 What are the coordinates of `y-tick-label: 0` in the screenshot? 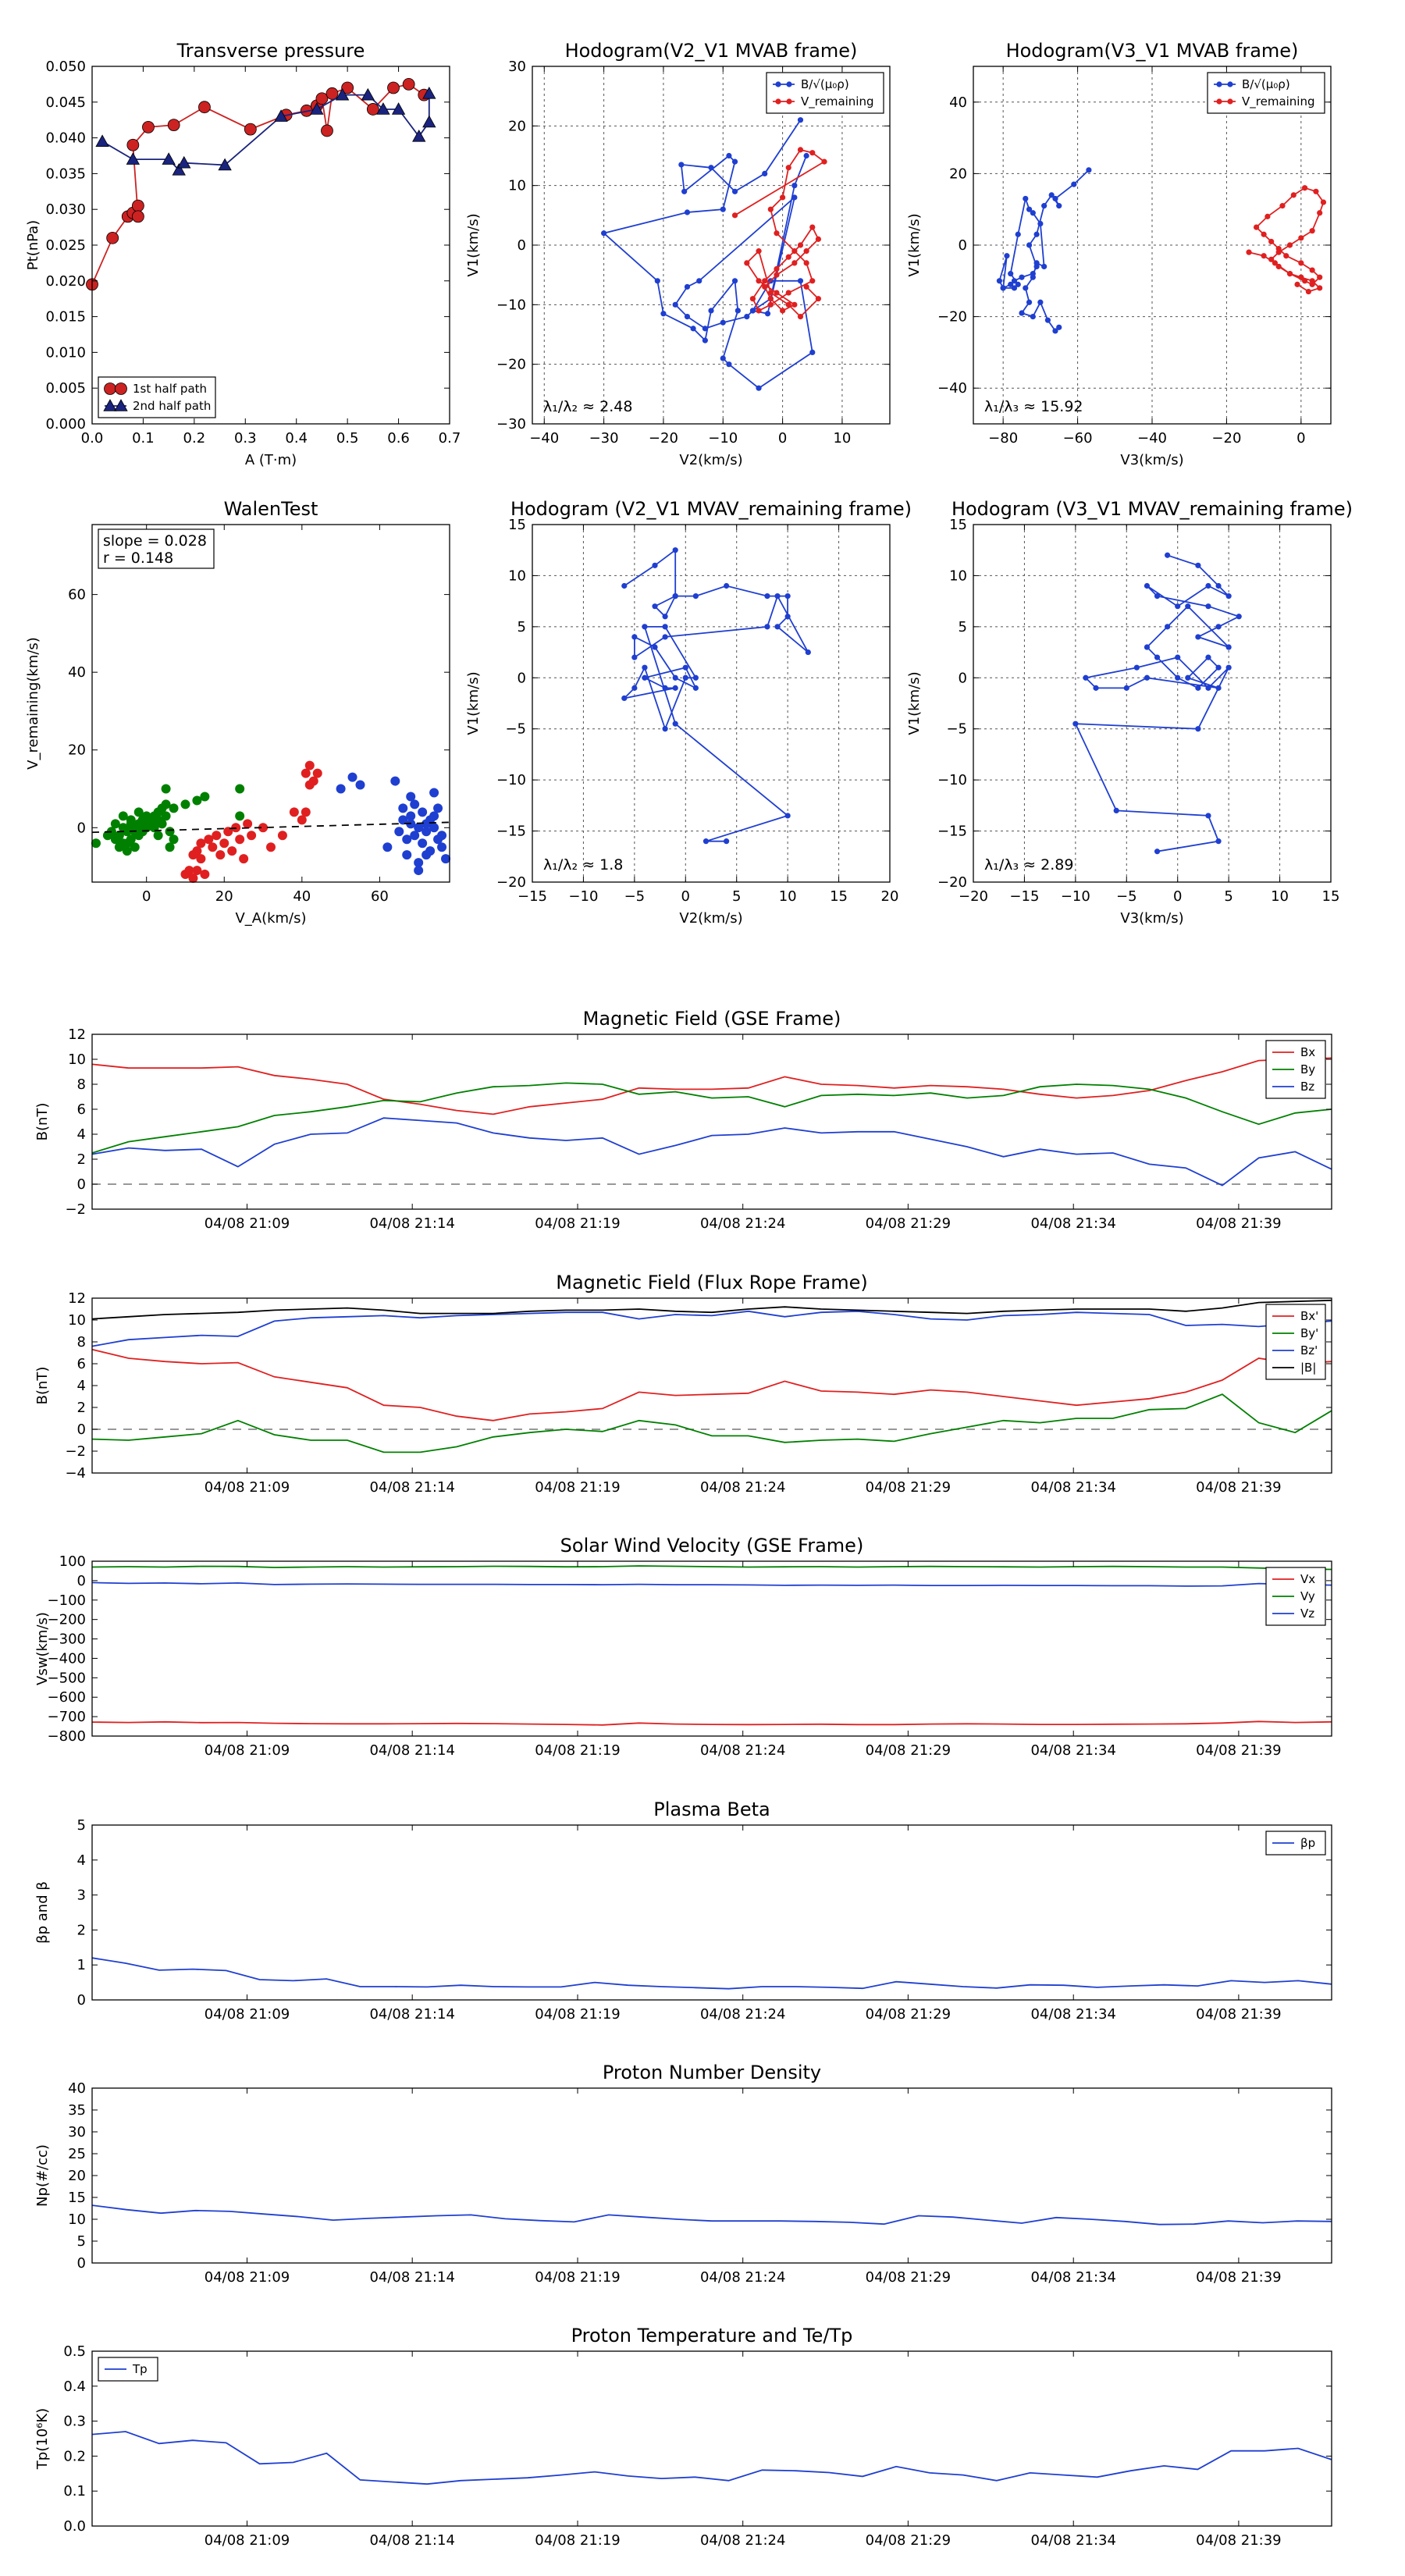 It's located at (522, 678).